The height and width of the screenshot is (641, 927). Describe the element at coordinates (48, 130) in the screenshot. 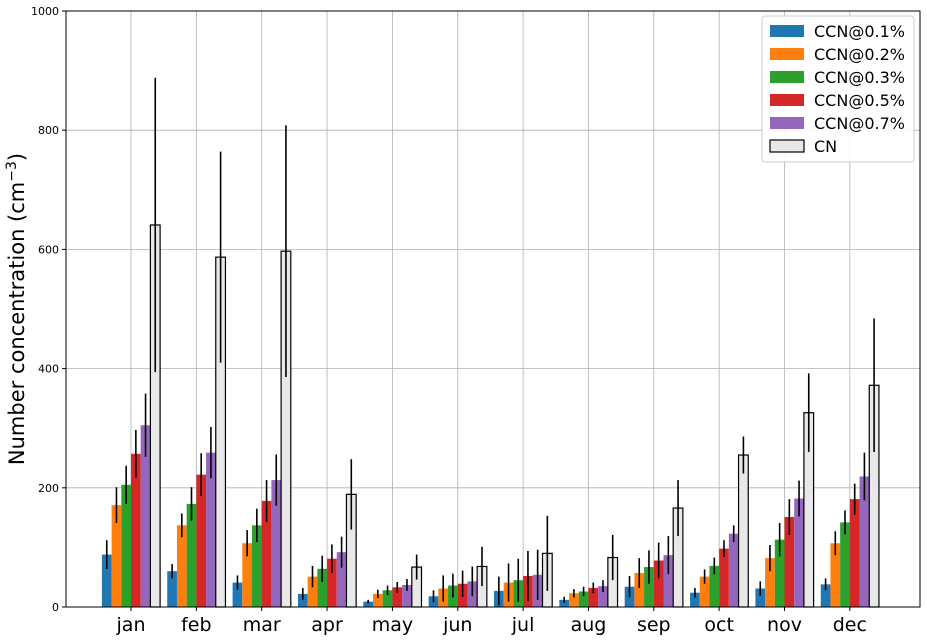

I see `y-tick-label: 800` at that location.